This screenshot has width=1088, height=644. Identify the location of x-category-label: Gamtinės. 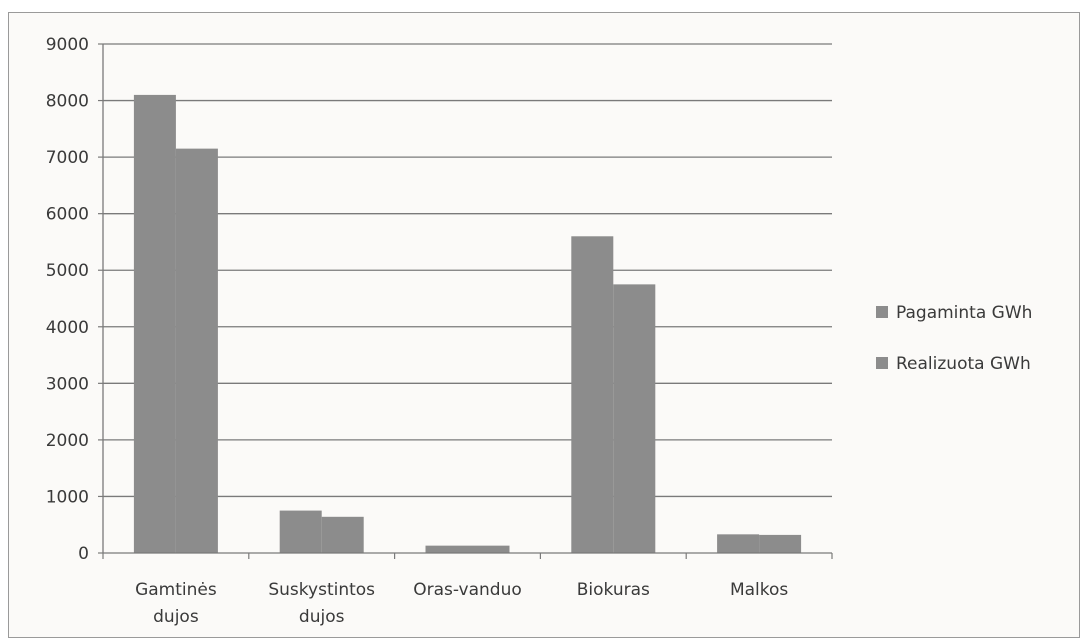
(176, 590).